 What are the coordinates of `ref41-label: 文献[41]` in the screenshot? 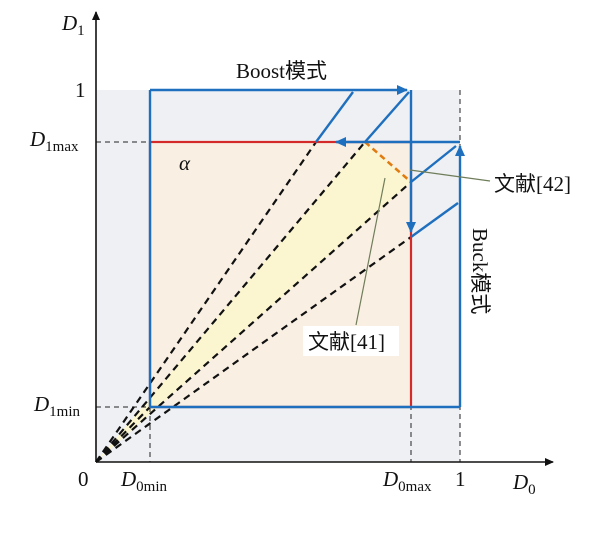 It's located at (346, 342).